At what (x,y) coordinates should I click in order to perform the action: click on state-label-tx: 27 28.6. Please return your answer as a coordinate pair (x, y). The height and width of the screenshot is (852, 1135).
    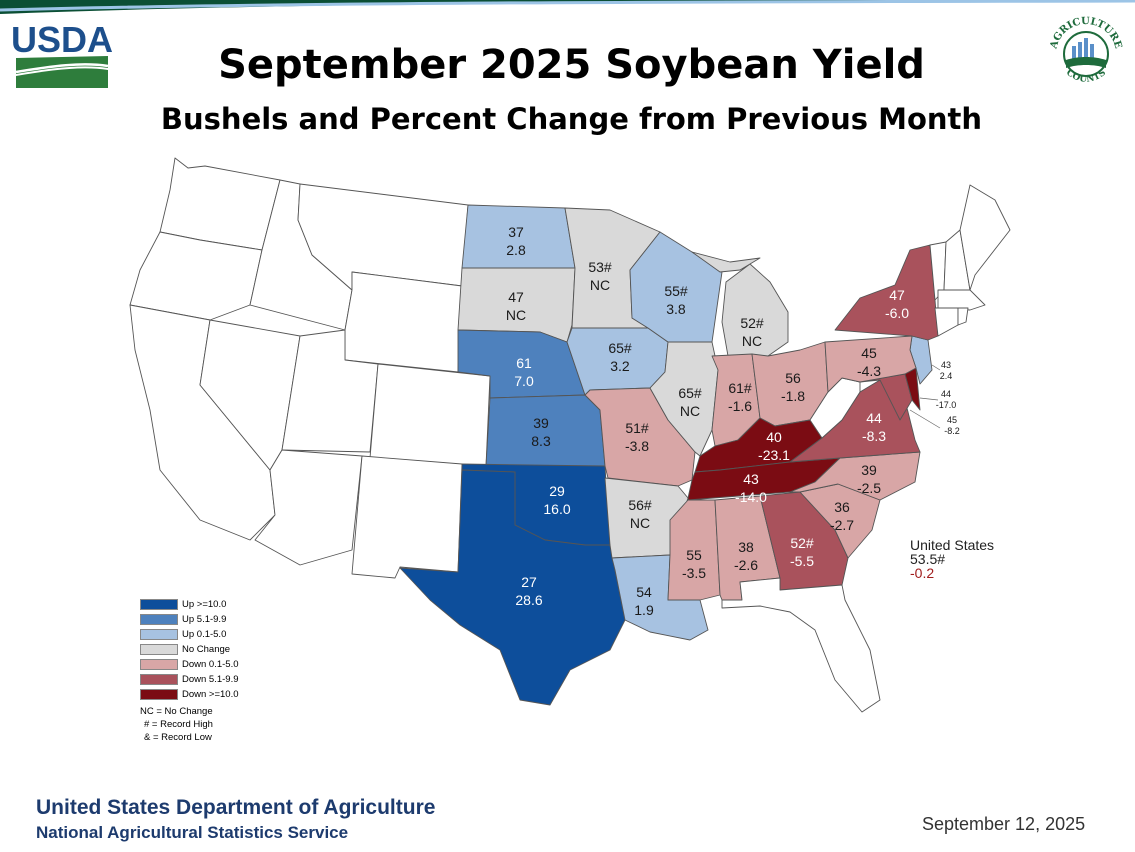
    Looking at the image, I should click on (529, 591).